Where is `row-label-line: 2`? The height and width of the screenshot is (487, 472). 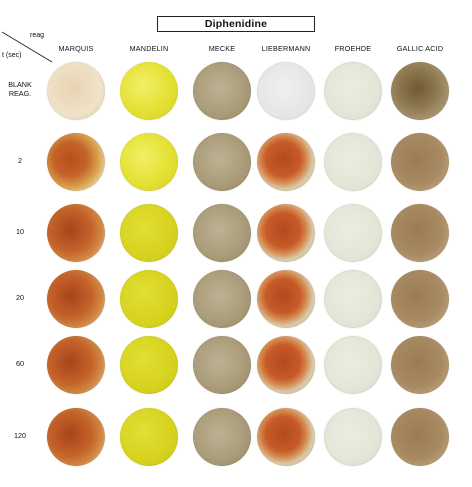
row-label-line: 2 is located at coordinates (20, 160).